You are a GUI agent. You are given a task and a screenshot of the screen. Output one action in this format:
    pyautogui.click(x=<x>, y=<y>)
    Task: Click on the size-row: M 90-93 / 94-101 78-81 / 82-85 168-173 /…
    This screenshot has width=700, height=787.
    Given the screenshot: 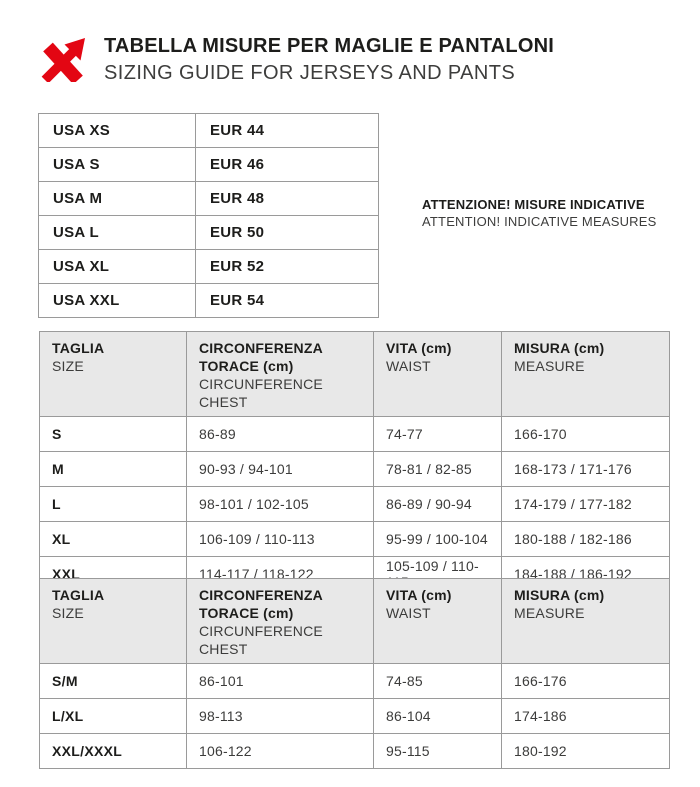 What is the action you would take?
    pyautogui.click(x=354, y=469)
    